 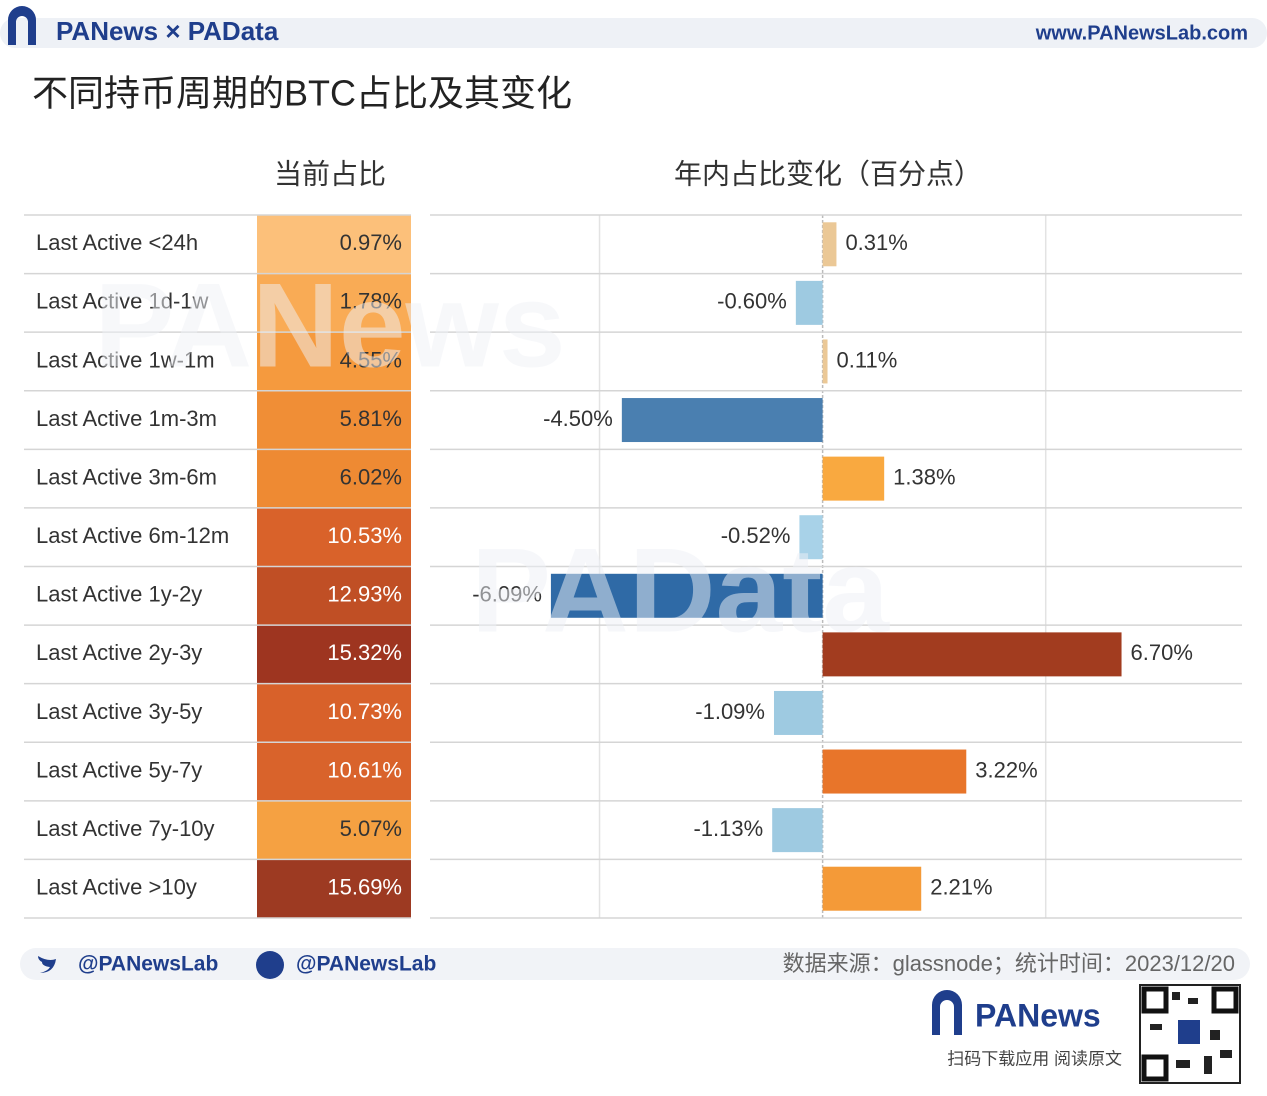 I want to click on footer-bar, so click(x=635, y=964).